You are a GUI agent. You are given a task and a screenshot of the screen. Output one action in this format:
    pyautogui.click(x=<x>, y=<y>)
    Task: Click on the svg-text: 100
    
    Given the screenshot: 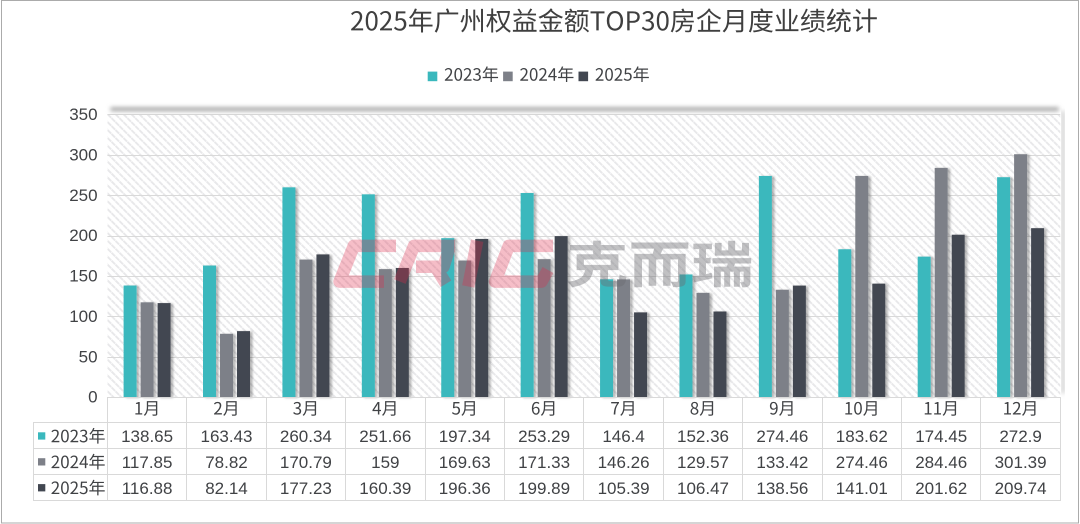 What is the action you would take?
    pyautogui.click(x=83, y=316)
    